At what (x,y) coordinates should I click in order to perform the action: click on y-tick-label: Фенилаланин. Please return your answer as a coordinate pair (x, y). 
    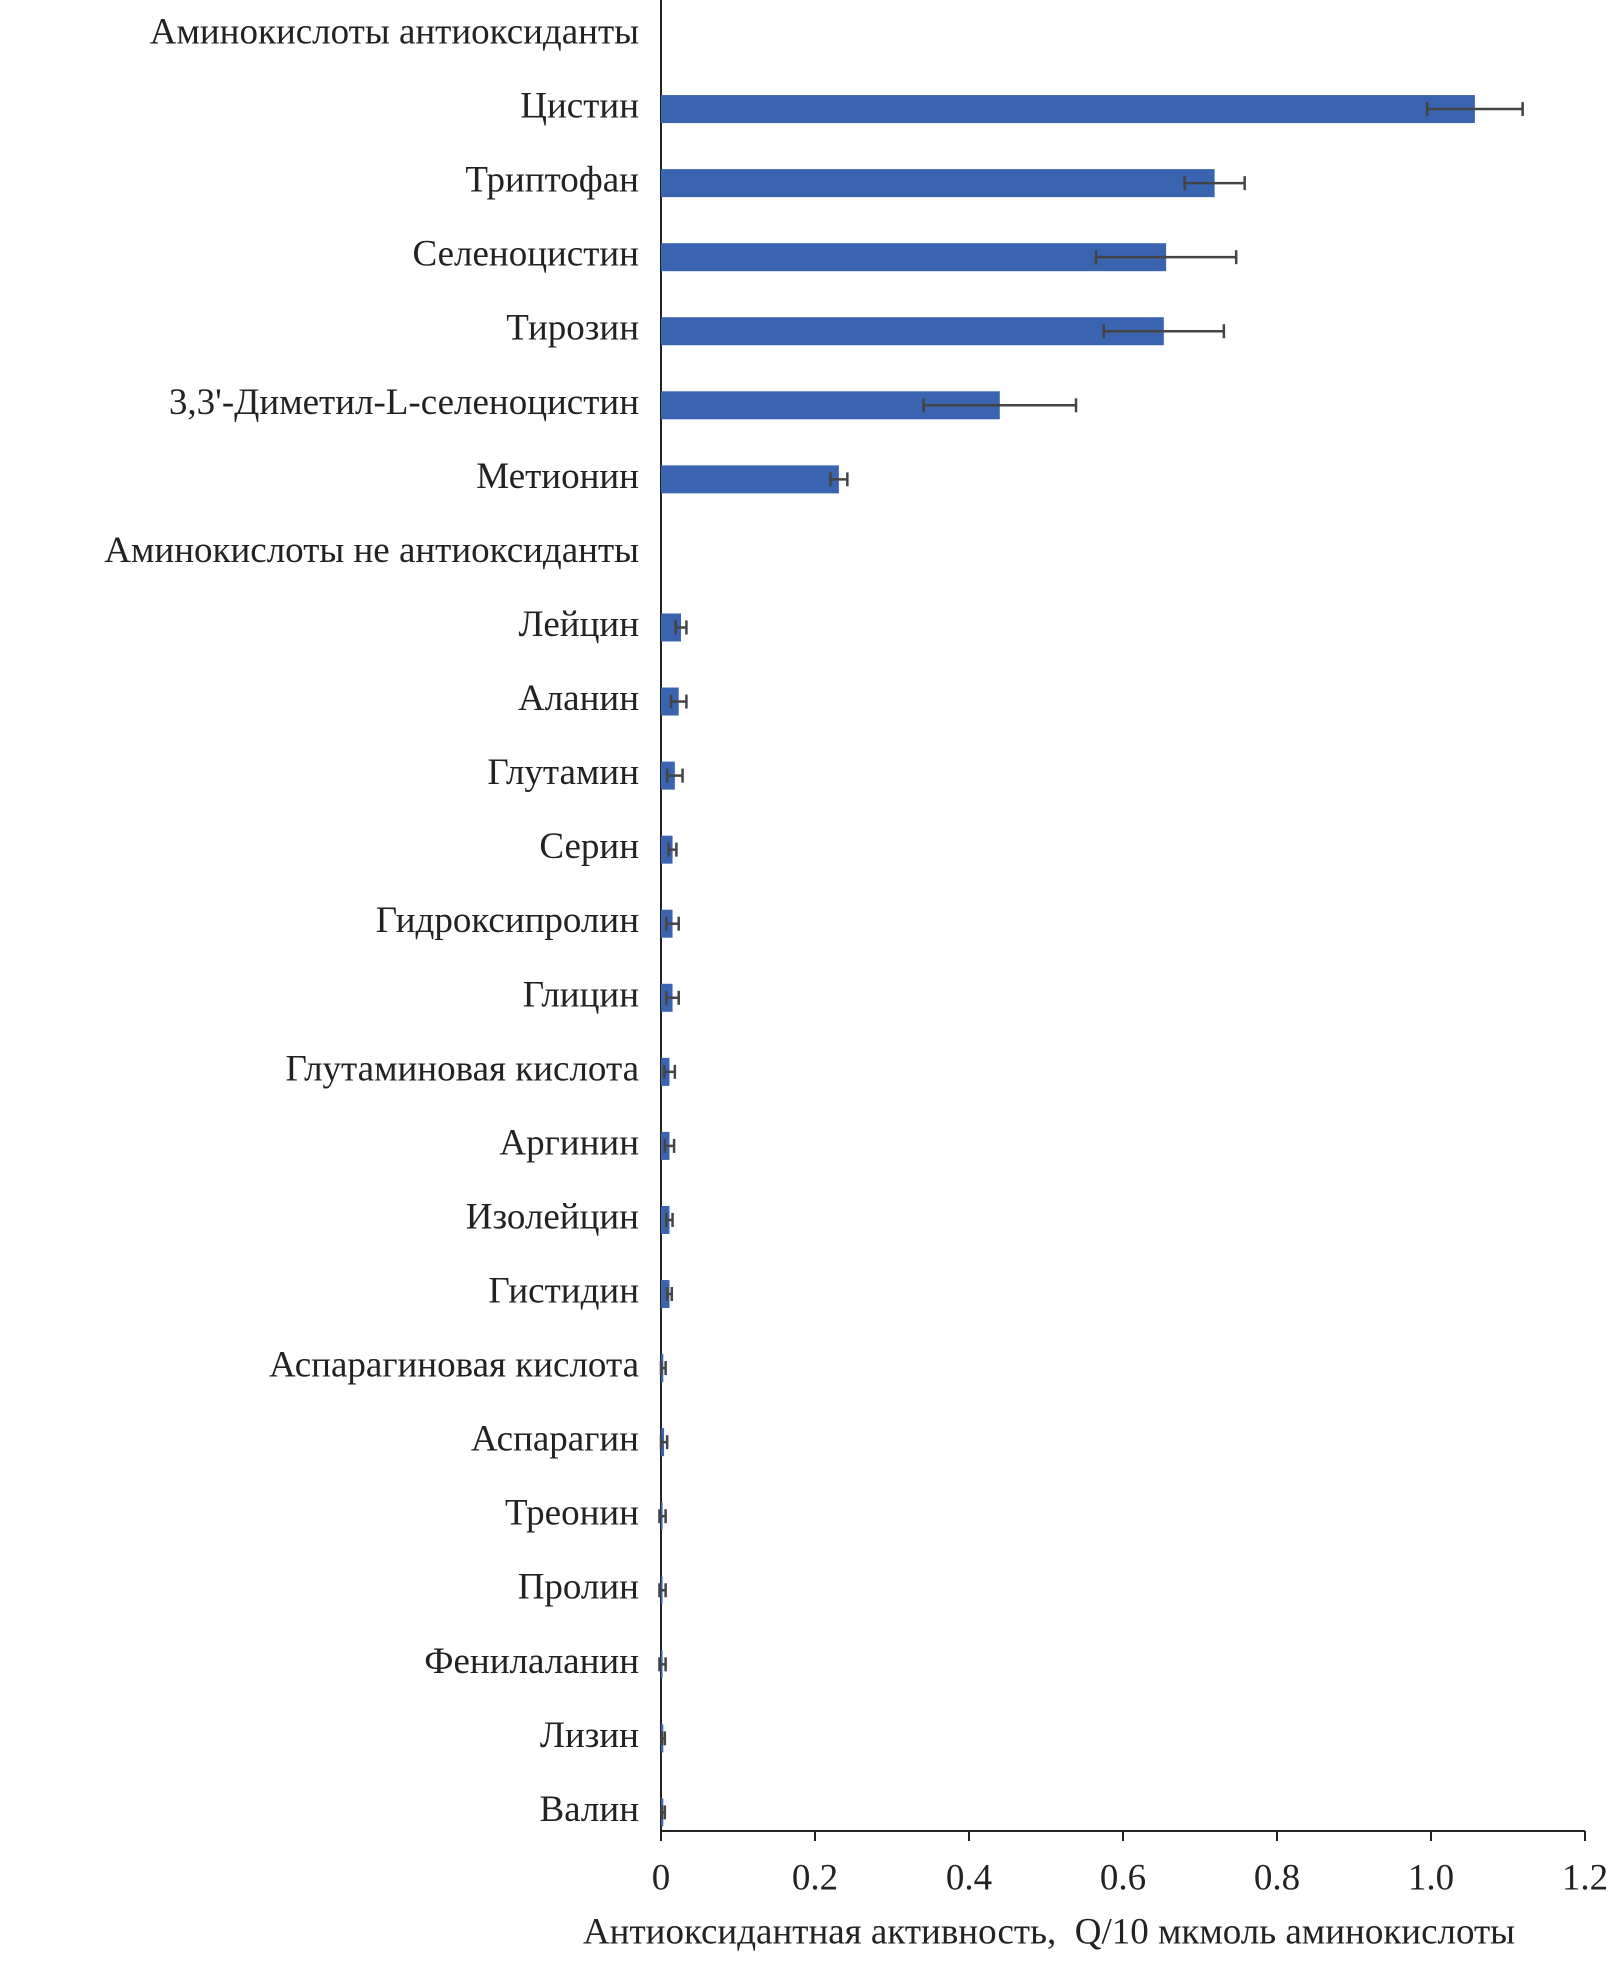
    Looking at the image, I should click on (531, 1661).